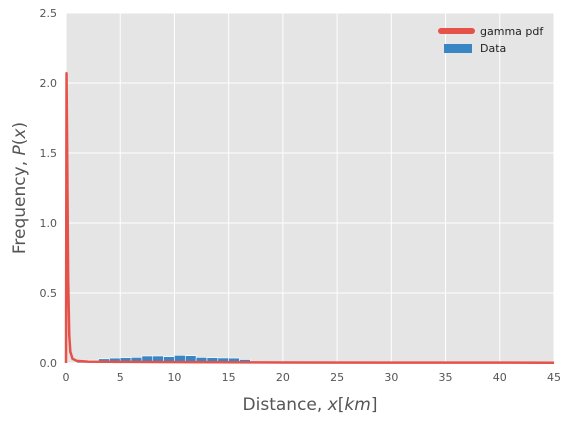  Describe the element at coordinates (49, 153) in the screenshot. I see `y-tick-label: 1.5` at that location.